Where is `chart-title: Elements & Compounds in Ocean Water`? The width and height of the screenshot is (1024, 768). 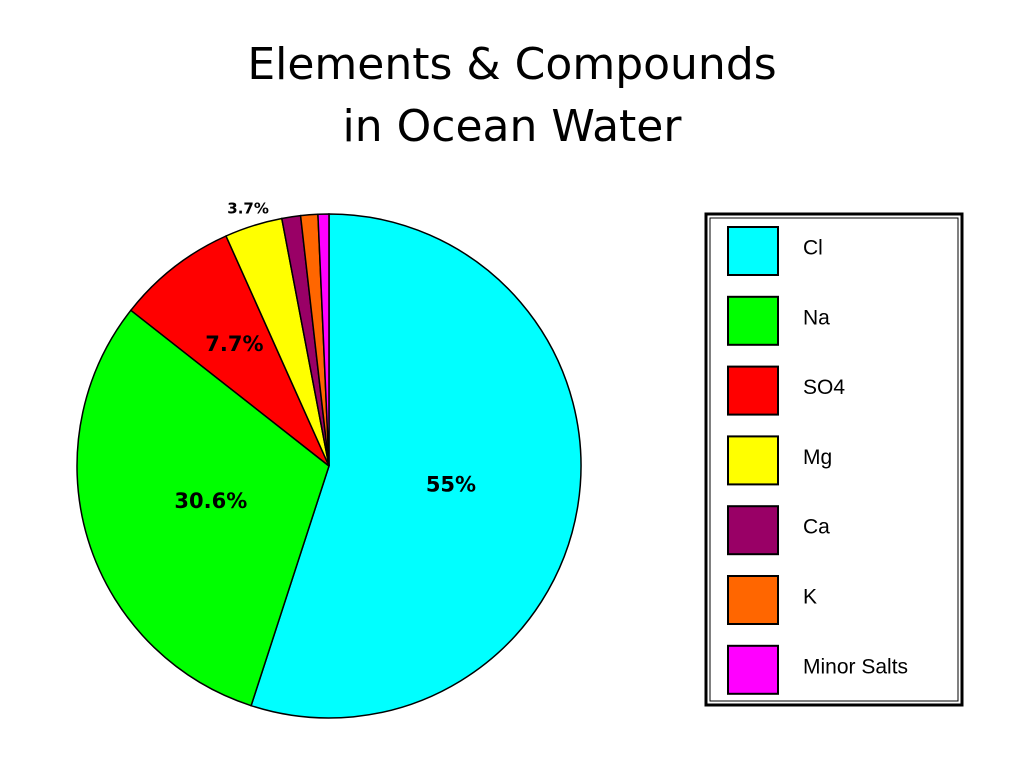
chart-title: Elements & Compounds in Ocean Water is located at coordinates (512, 95).